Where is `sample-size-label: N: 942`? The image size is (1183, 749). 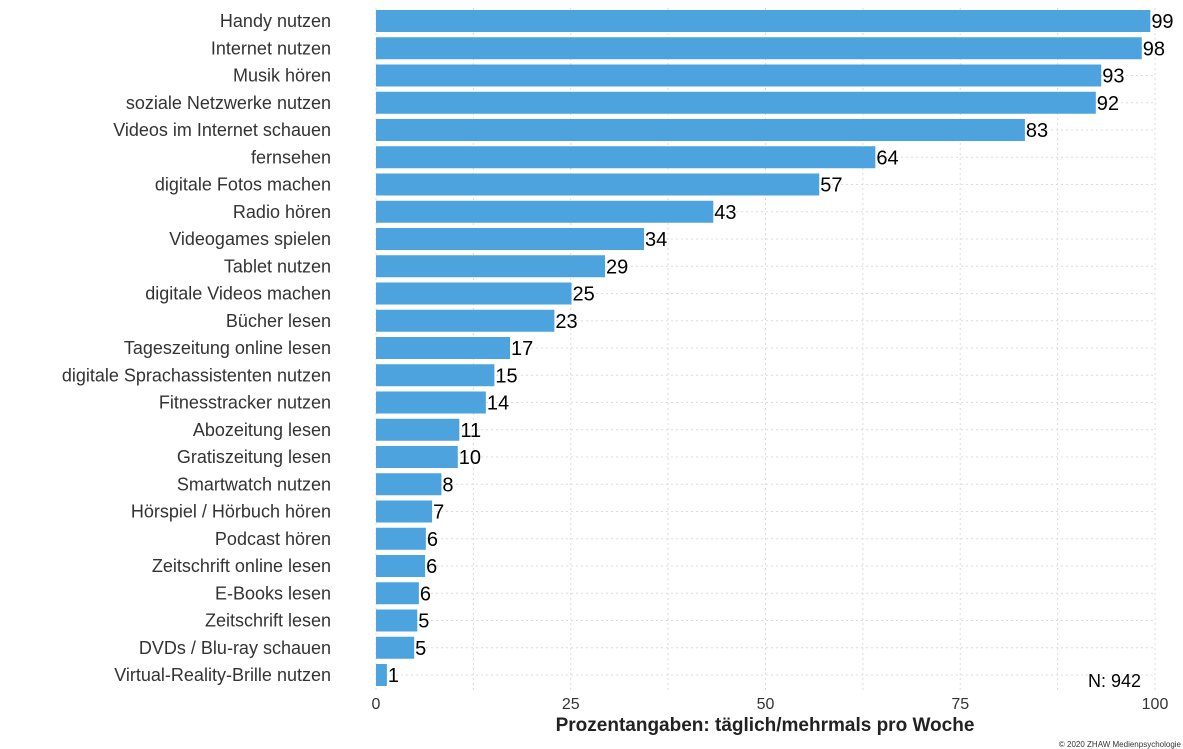
sample-size-label: N: 942 is located at coordinates (1114, 681).